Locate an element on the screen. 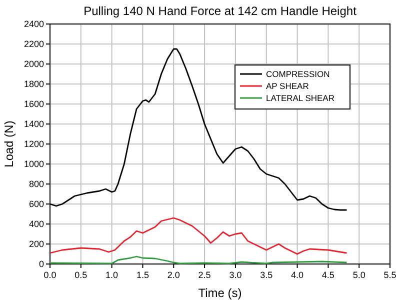 Image resolution: width=400 pixels, height=303 pixels. x-tick-label: 3.5 is located at coordinates (266, 275).